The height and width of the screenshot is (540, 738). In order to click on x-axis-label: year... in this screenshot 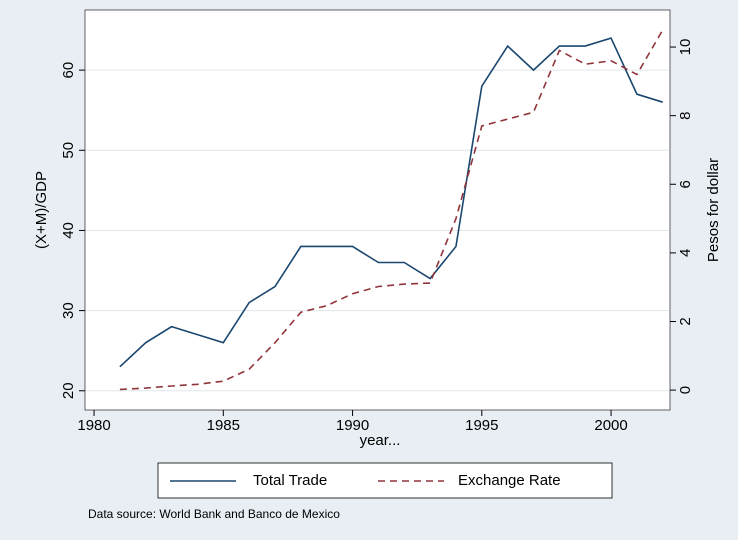, I will do `click(380, 440)`.